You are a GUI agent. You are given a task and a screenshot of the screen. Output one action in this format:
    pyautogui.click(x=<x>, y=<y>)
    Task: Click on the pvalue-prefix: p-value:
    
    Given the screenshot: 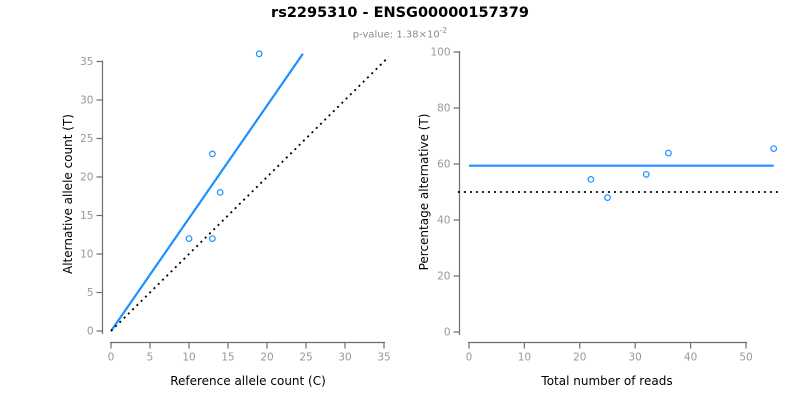 What is the action you would take?
    pyautogui.click(x=374, y=35)
    